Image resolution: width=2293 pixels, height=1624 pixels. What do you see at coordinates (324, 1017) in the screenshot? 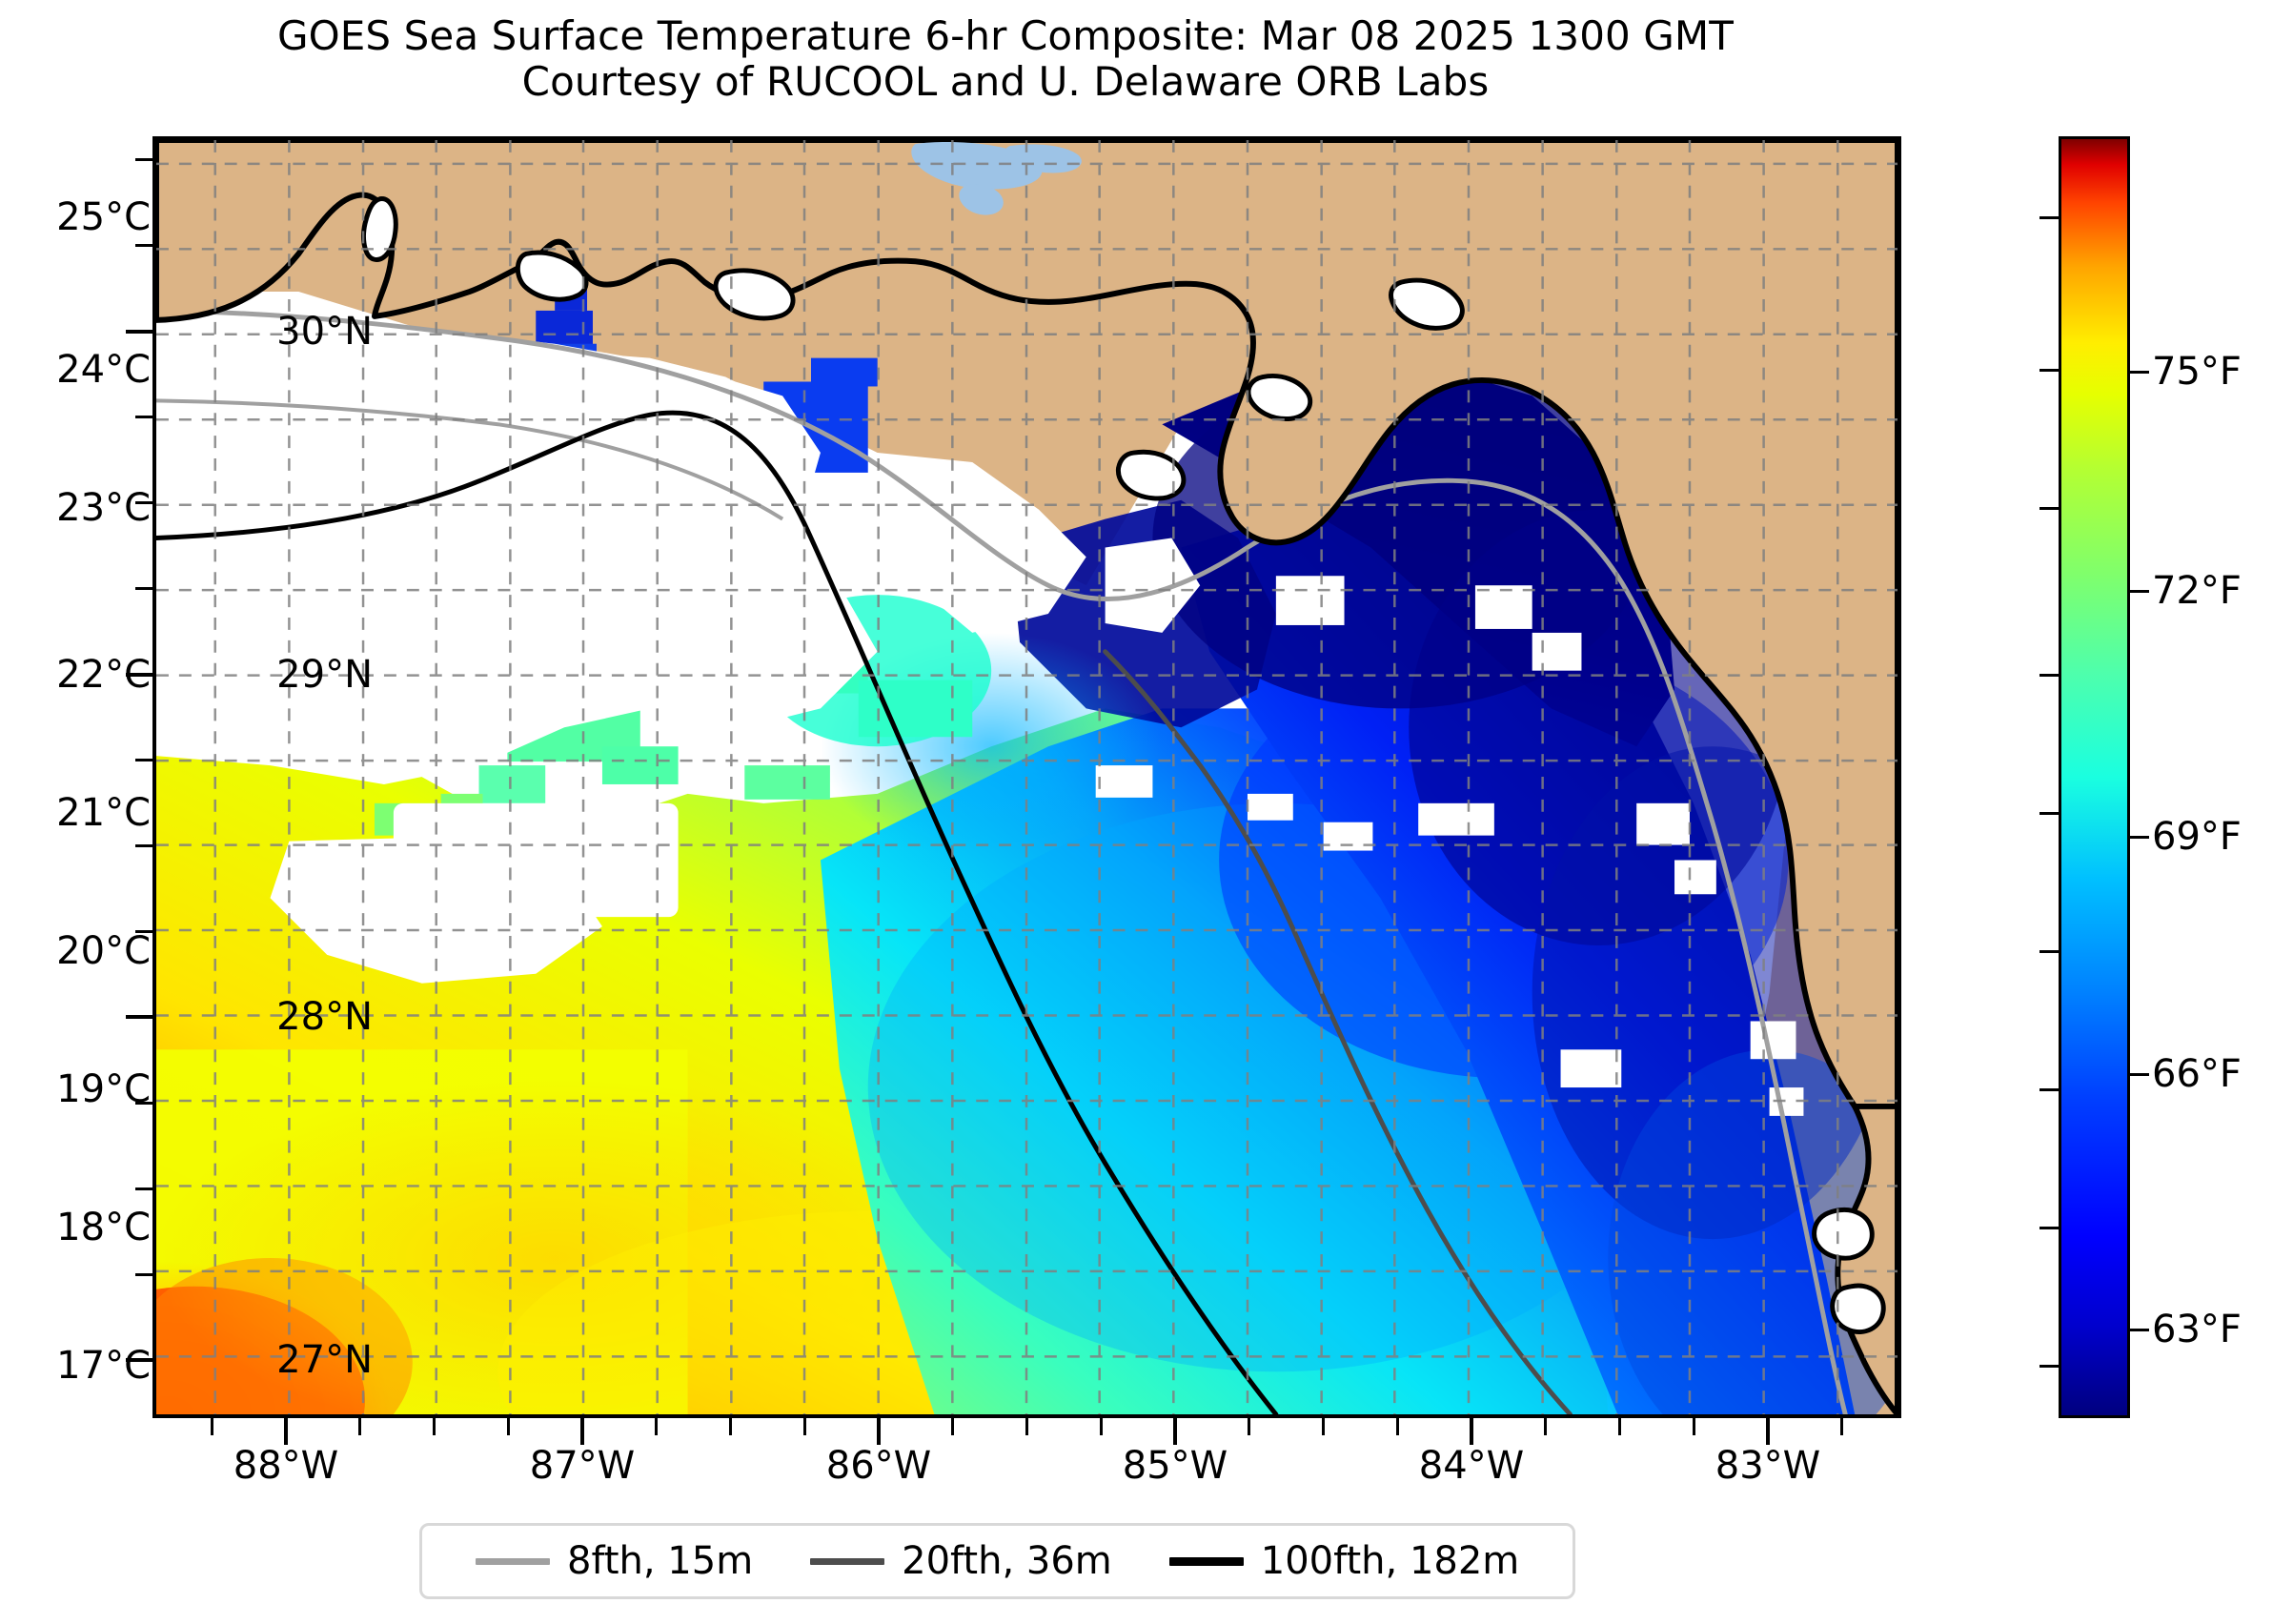
I see `ytick-label-28n: 28°N` at bounding box center [324, 1017].